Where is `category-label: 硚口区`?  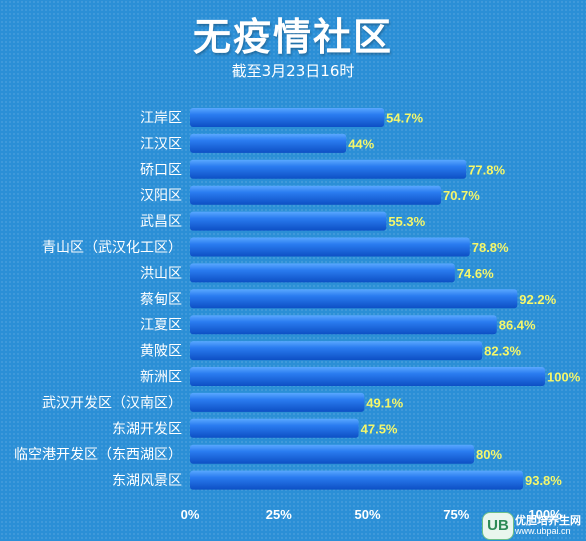
category-label: 硚口区 is located at coordinates (161, 170).